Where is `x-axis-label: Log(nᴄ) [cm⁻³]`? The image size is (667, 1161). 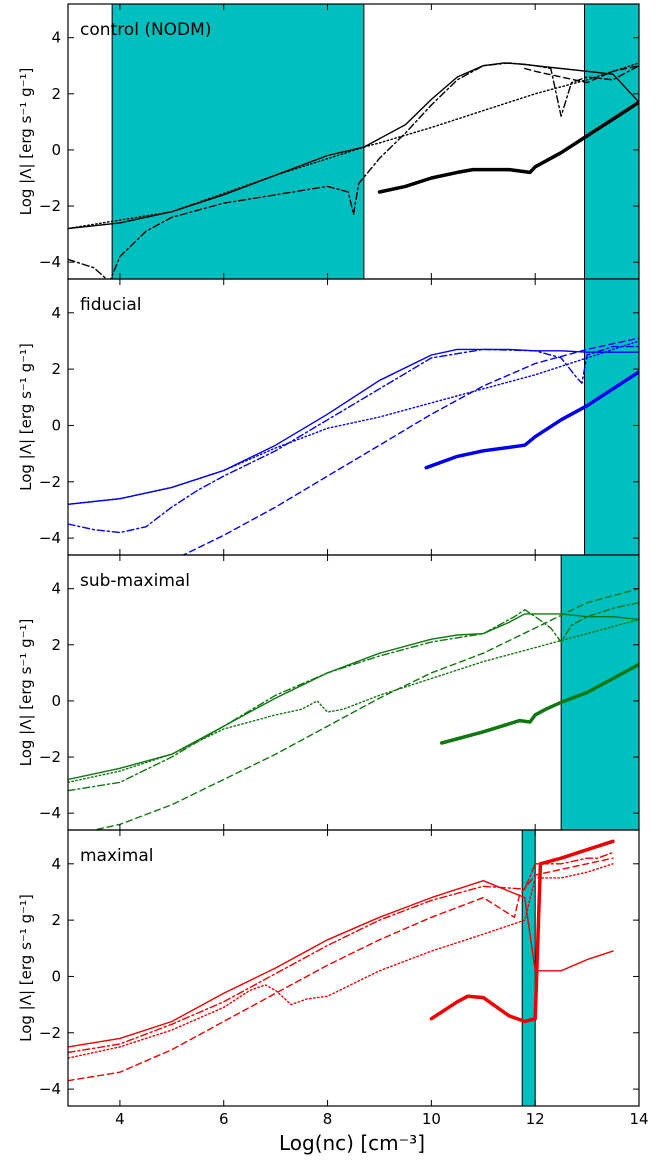 x-axis-label: Log(nᴄ) [cm⁻³] is located at coordinates (352, 1143).